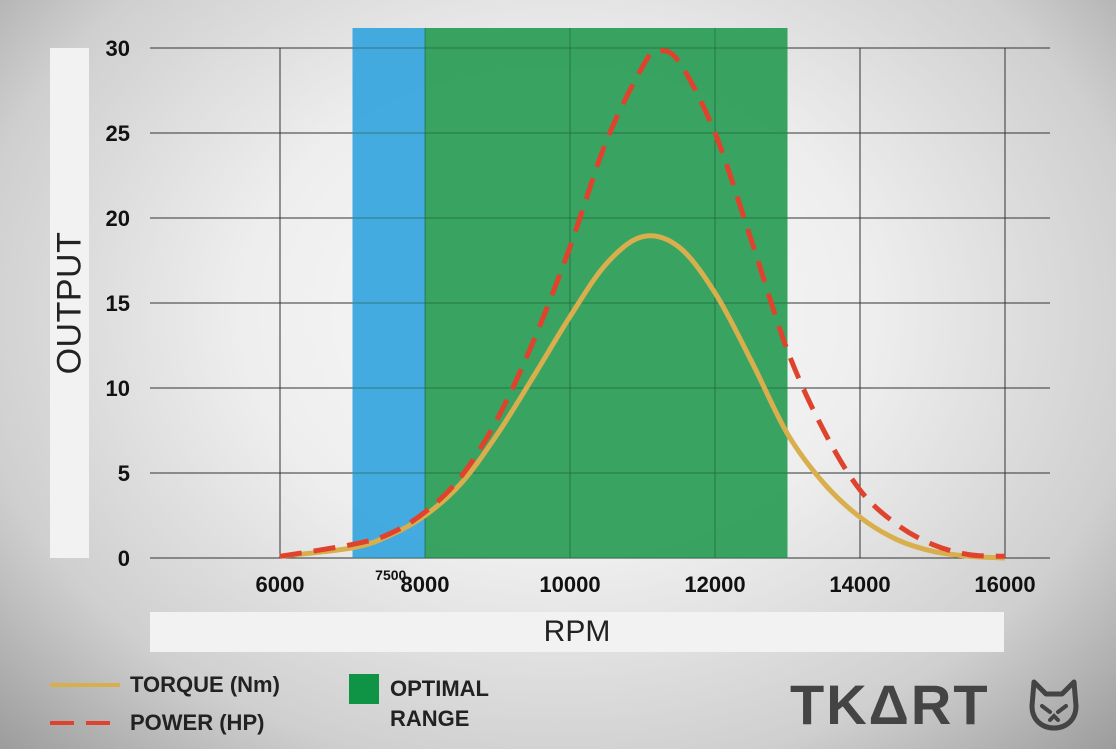  I want to click on blue-band, so click(388, 293).